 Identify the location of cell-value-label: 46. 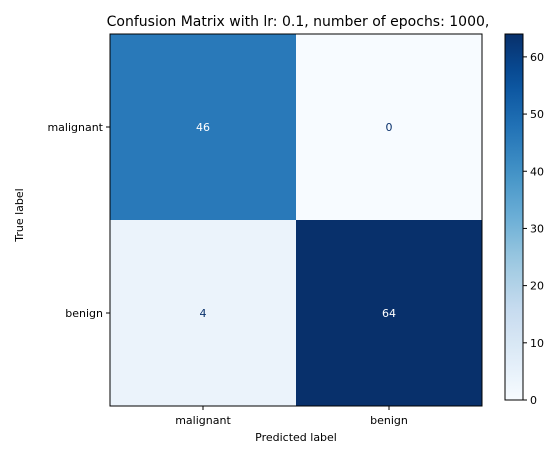
(203, 127).